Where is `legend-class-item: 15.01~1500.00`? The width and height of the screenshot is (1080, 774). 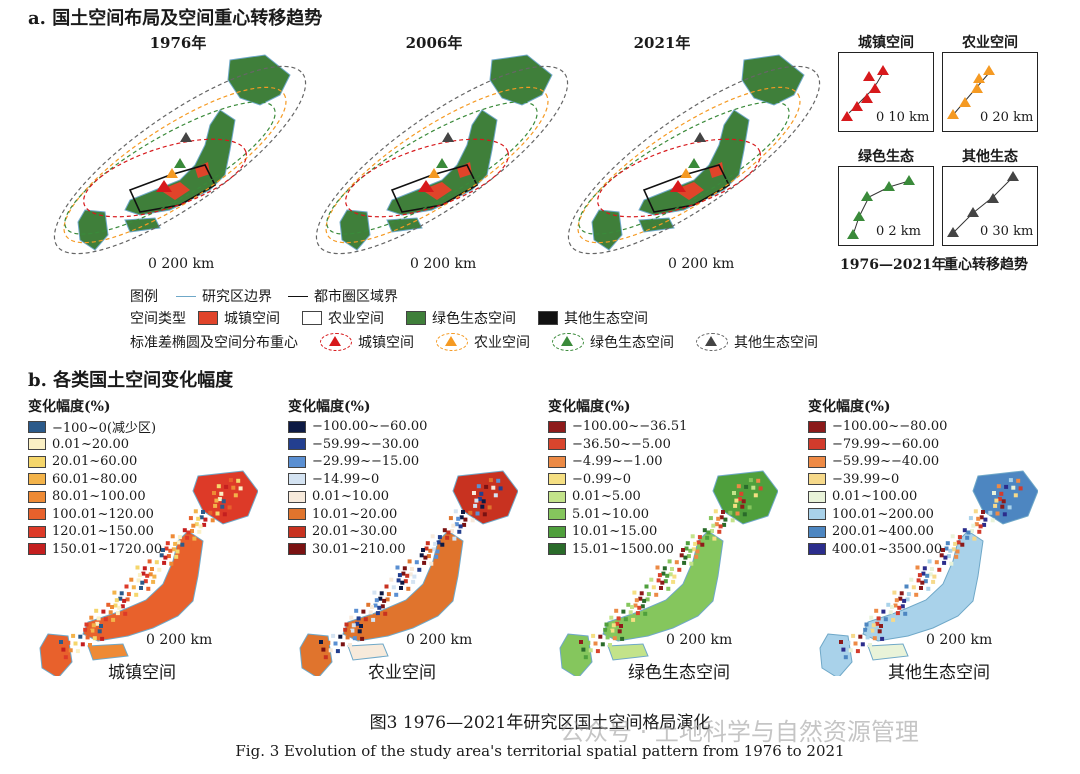
legend-class-item: 15.01~1500.00 is located at coordinates (617, 550).